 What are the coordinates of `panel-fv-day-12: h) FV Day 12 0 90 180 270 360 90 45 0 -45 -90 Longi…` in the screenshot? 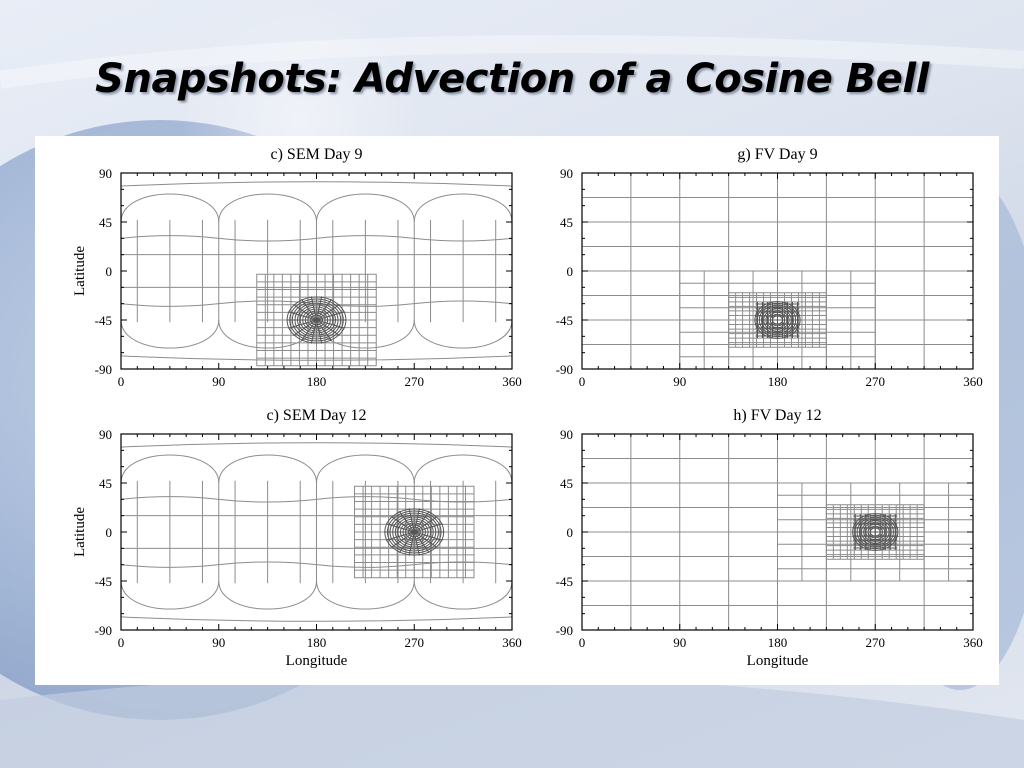 It's located at (769, 538).